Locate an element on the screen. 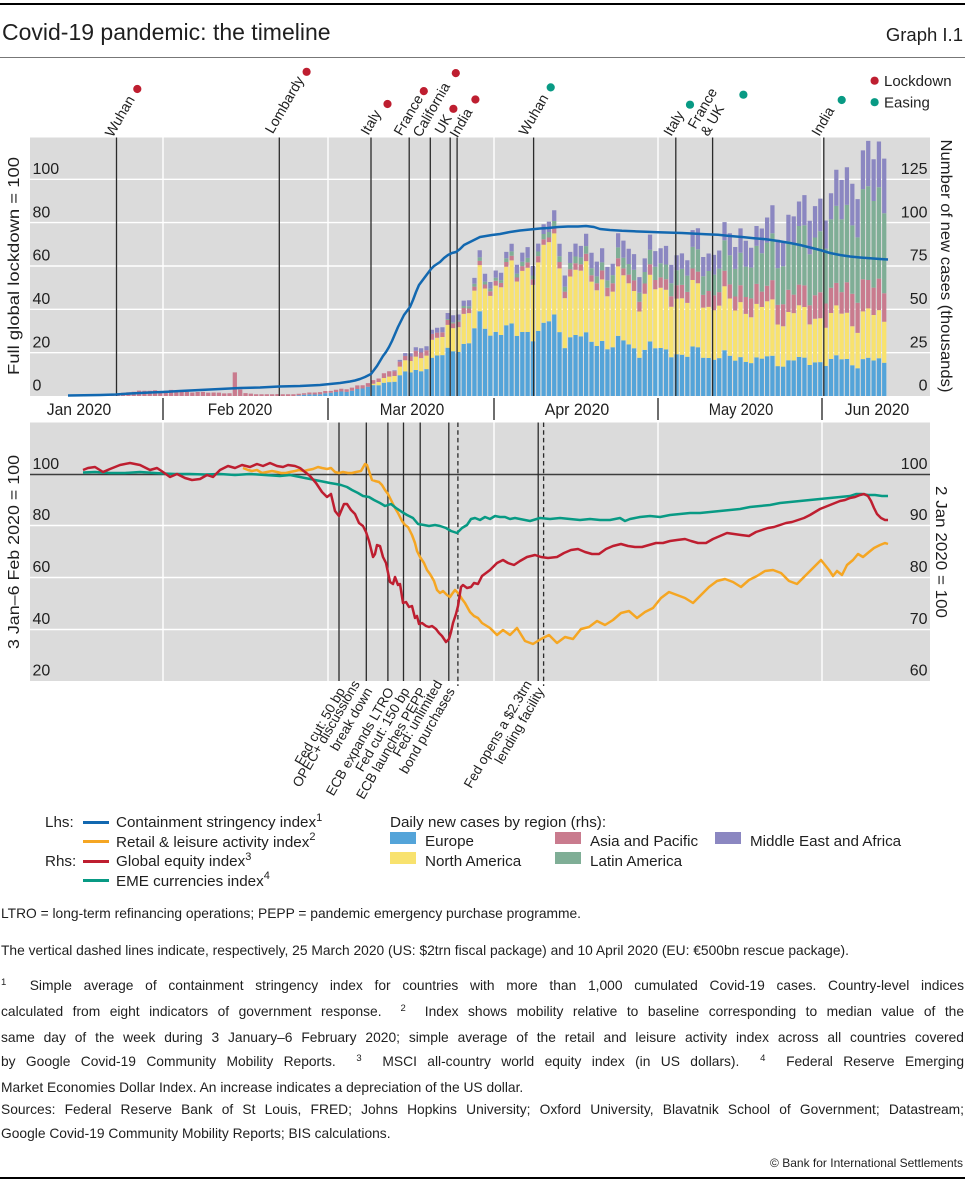  svg-text: 125 is located at coordinates (914, 169).